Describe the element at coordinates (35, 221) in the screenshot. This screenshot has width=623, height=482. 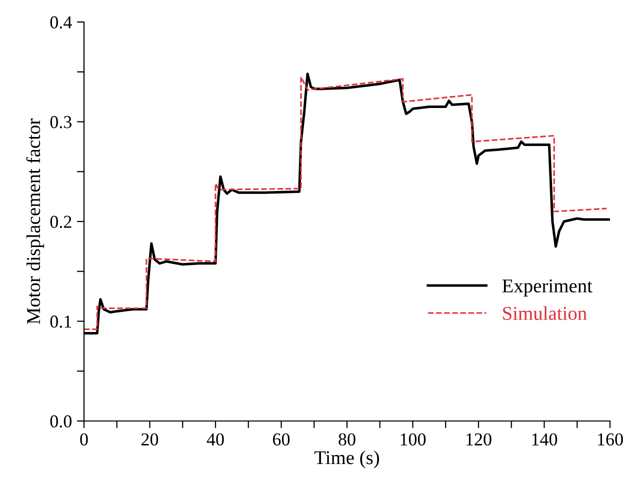
I see `y-axis-title: Motor displacement factor` at that location.